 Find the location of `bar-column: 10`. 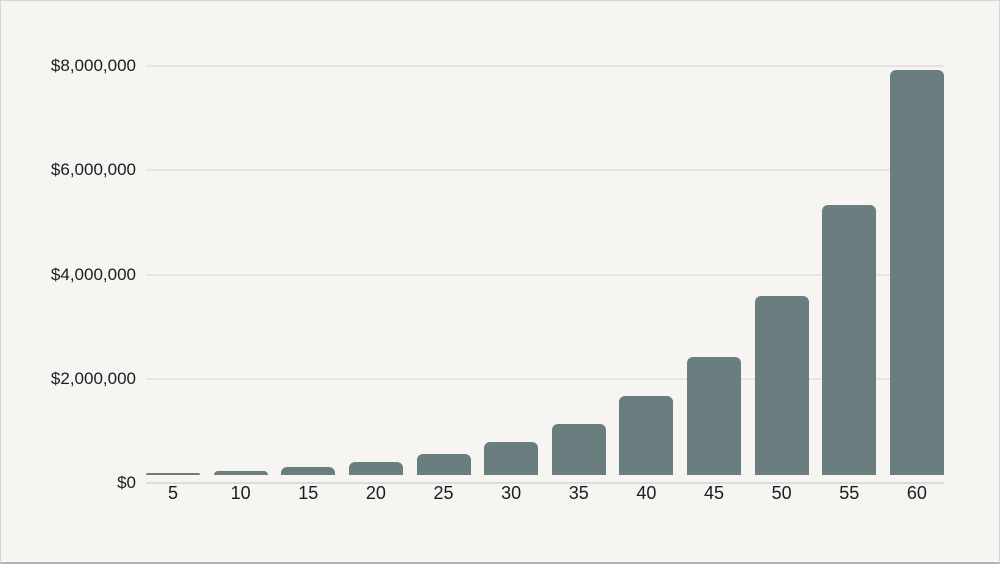

bar-column: 10 is located at coordinates (240, 286).